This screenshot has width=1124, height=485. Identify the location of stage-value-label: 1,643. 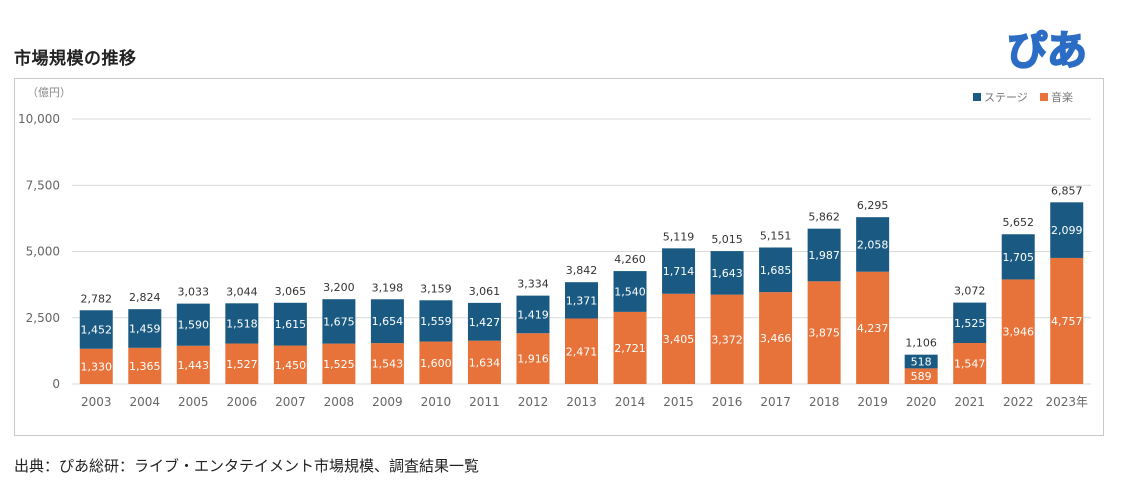
(727, 273).